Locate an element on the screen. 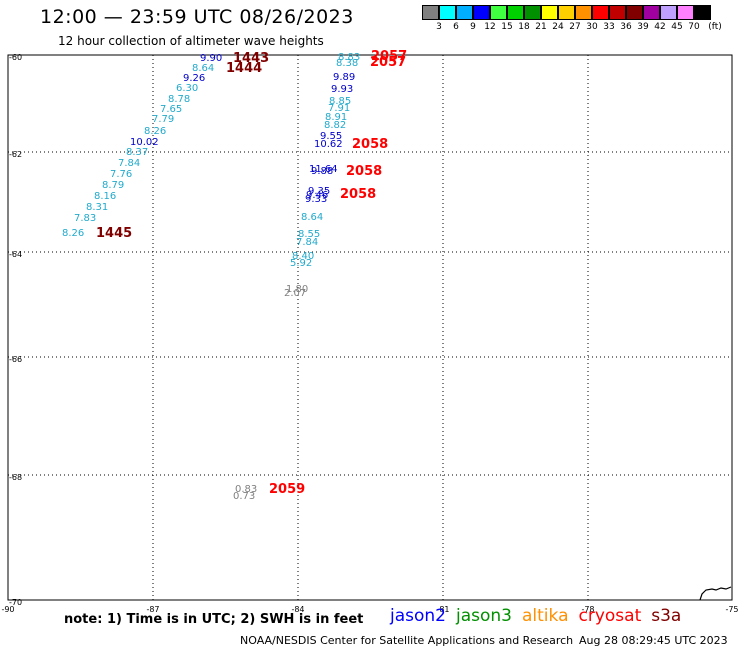 The image size is (740, 650). wave-height-label: 8.91 is located at coordinates (336, 117).